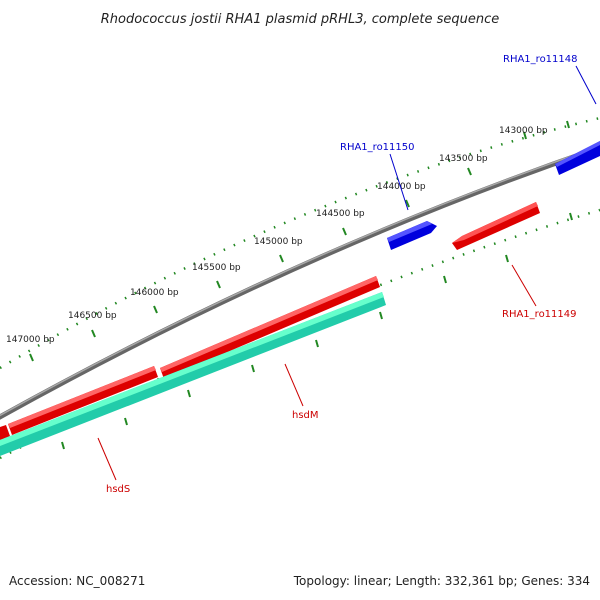 This screenshot has height=600, width=600. I want to click on gene-label-rha1-ro11149: RHA1_ro11149, so click(539, 314).